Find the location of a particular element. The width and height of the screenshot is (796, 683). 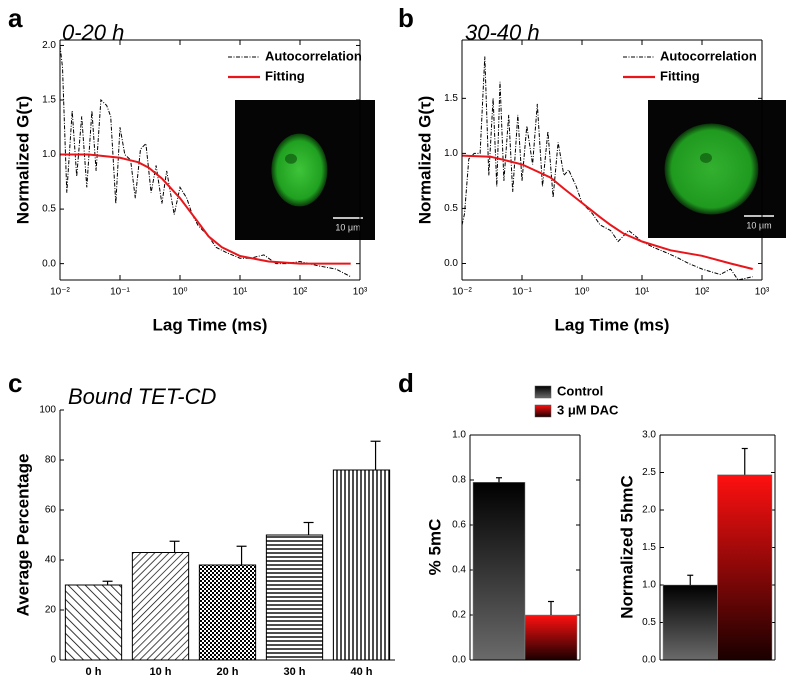

y-tick-label: 0.2 is located at coordinates (459, 615).